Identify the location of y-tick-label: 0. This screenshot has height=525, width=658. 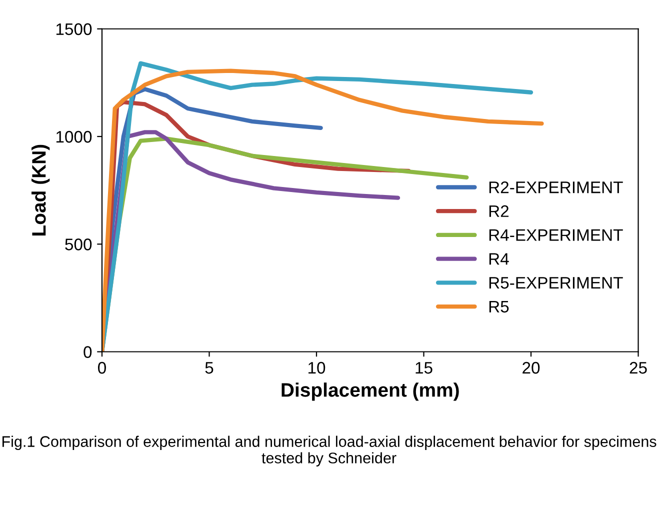
(88, 352).